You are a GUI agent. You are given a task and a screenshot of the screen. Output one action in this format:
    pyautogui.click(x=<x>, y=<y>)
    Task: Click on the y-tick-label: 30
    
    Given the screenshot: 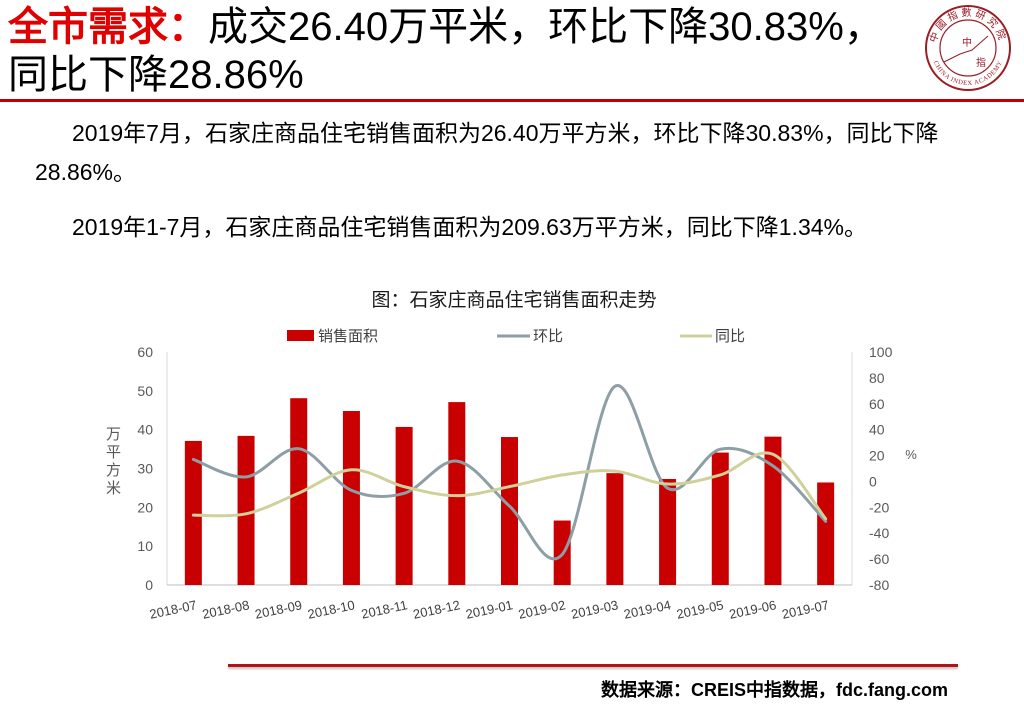 What is the action you would take?
    pyautogui.click(x=145, y=469)
    